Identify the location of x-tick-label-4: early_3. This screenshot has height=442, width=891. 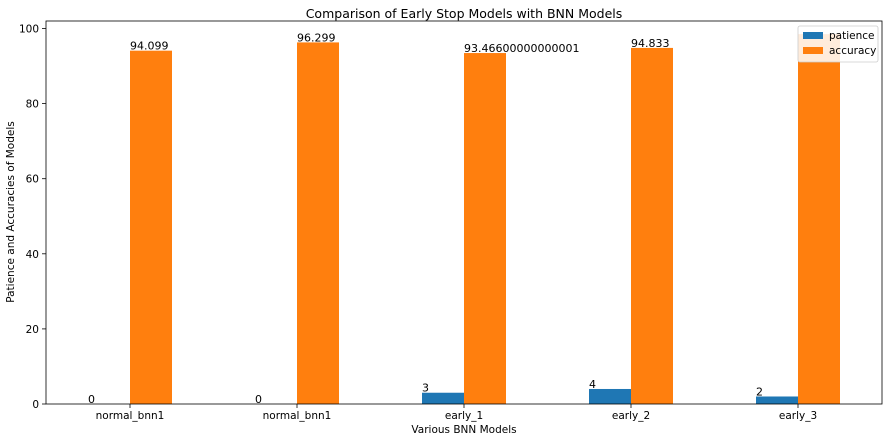
(798, 416).